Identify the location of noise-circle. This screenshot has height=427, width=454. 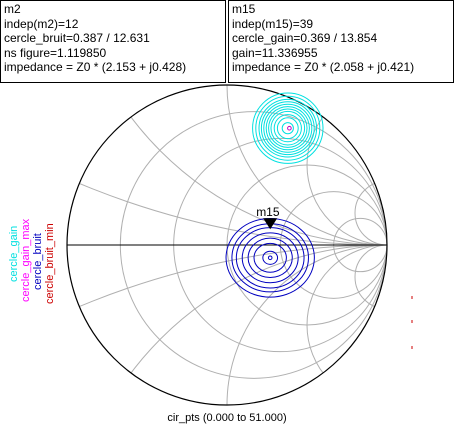
(270, 257).